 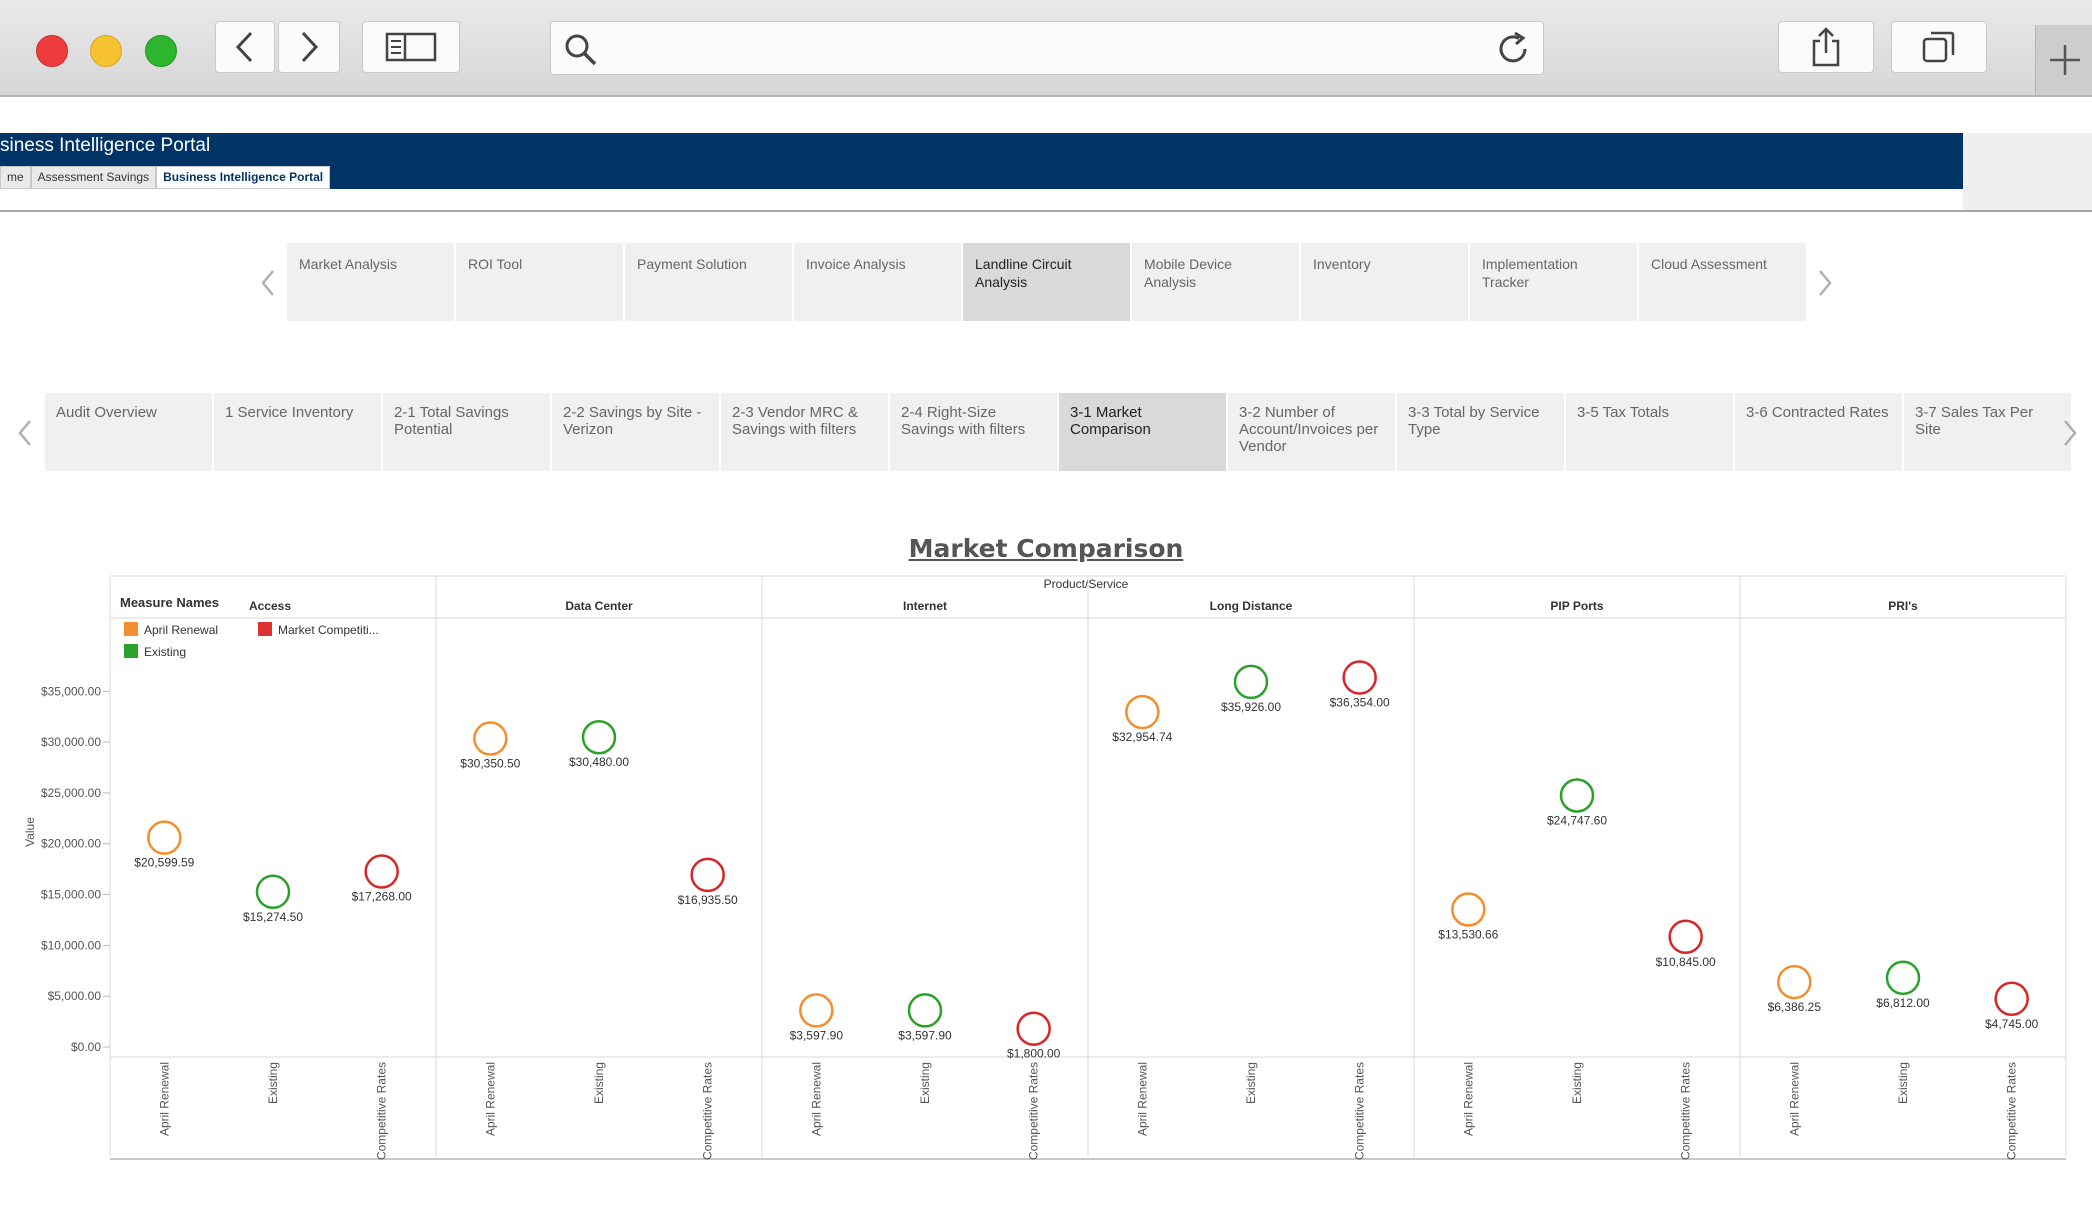 I want to click on tab-right-size-savings: 2-4 Right-Size Savings with filters, so click(x=974, y=432).